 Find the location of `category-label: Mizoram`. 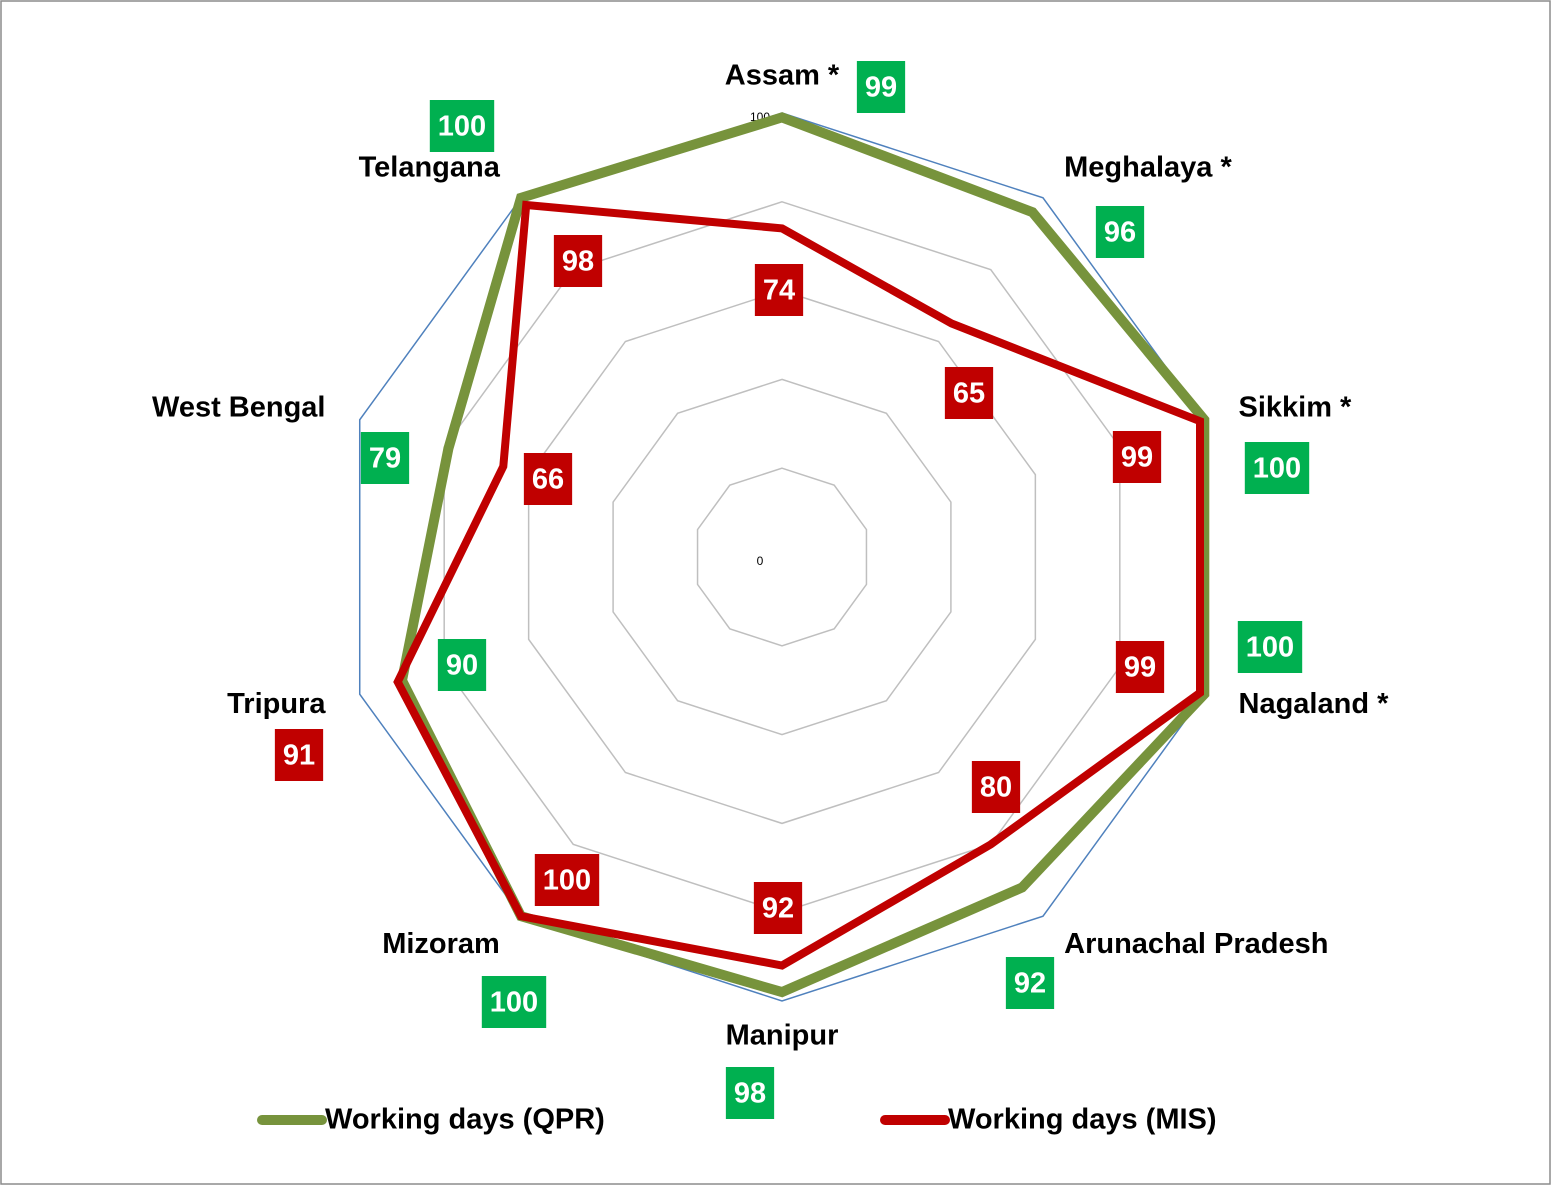

category-label: Mizoram is located at coordinates (441, 944).